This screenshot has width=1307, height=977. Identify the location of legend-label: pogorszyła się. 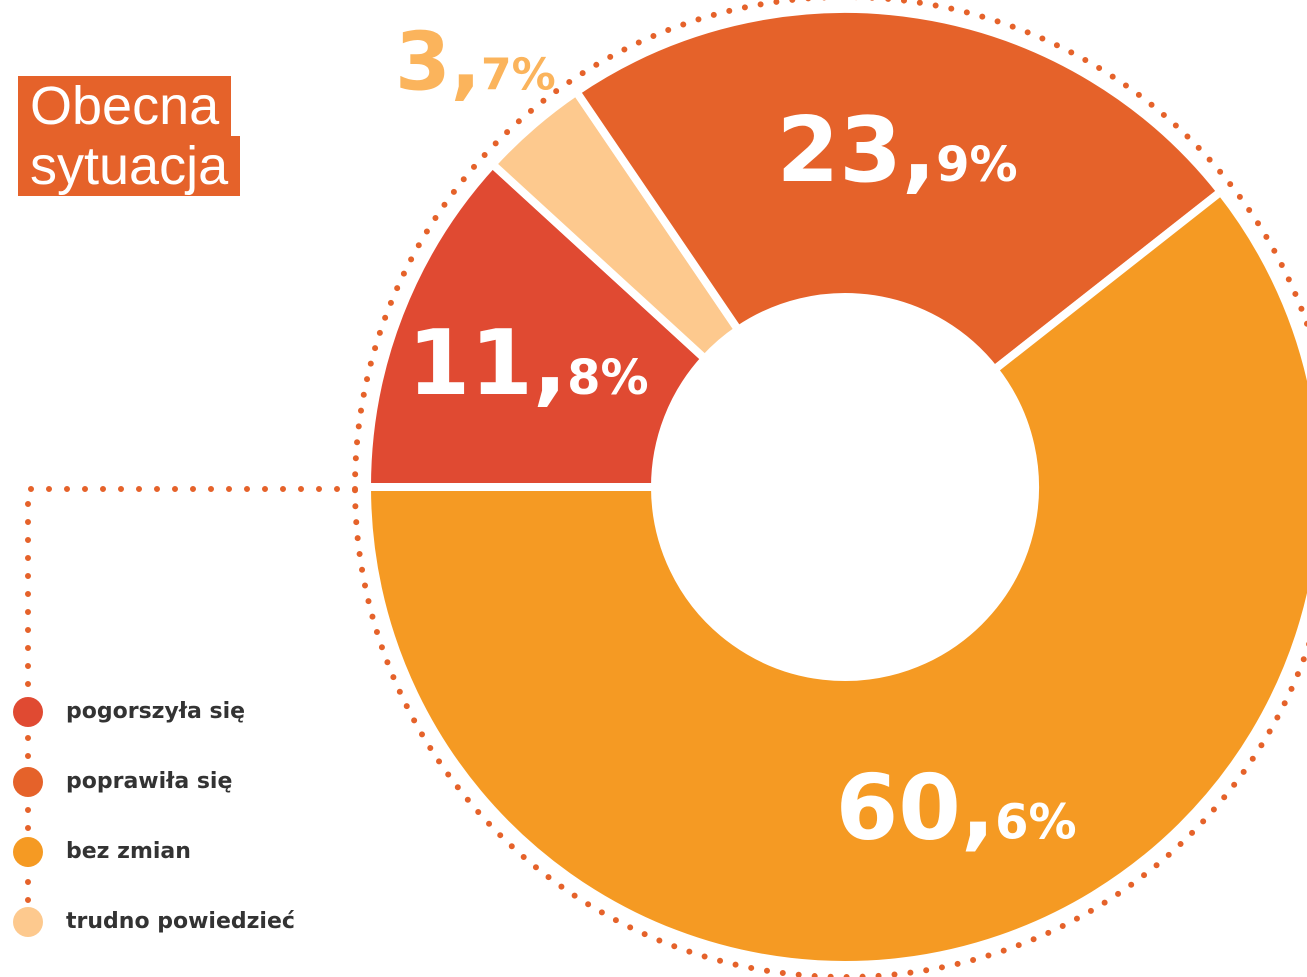
(155, 711).